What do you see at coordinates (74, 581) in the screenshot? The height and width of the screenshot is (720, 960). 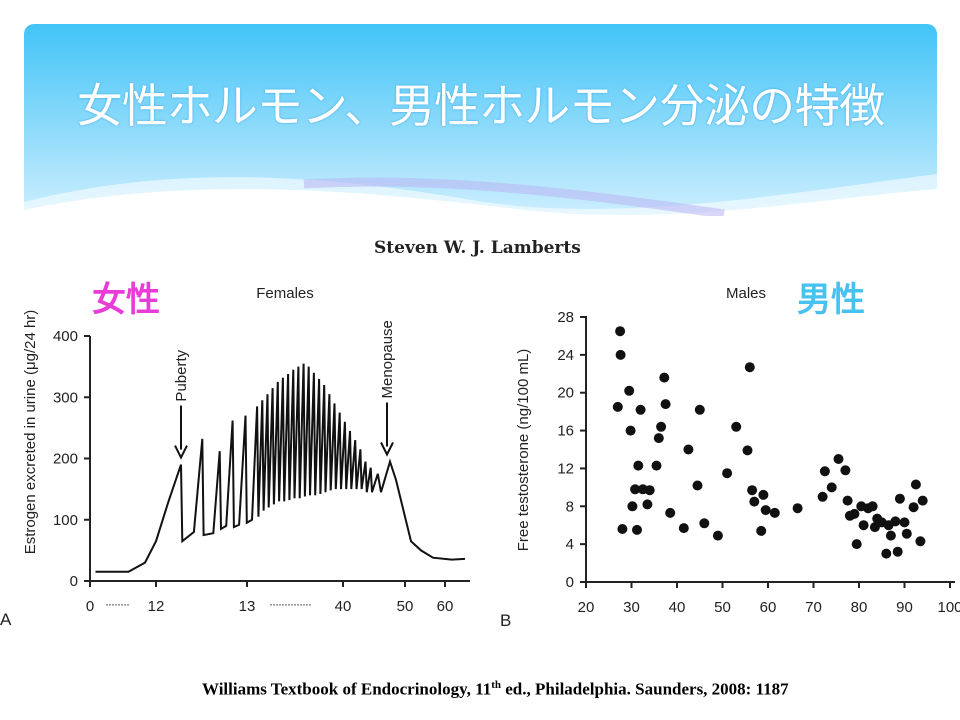 I see `ytick-label-estrogen: 0` at bounding box center [74, 581].